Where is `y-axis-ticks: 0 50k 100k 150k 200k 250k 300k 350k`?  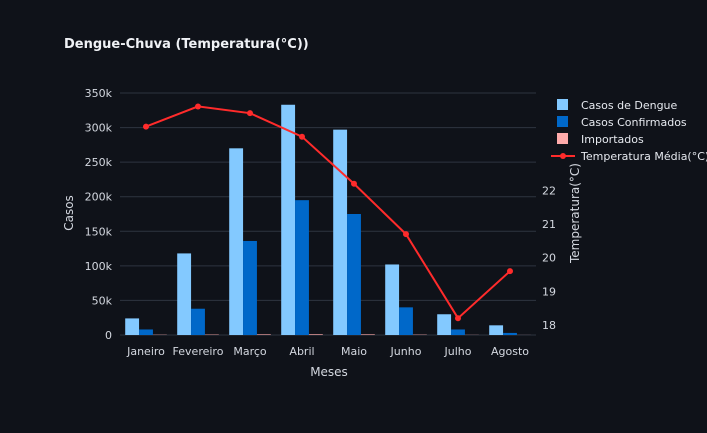
y-axis-ticks: 0 50k 100k 150k 200k 250k 300k 350k is located at coordinates (99, 214).